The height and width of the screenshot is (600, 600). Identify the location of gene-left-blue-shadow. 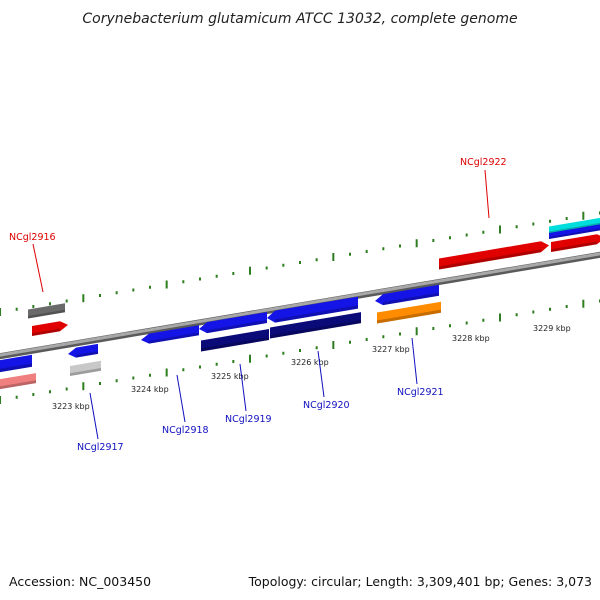
(16, 368).